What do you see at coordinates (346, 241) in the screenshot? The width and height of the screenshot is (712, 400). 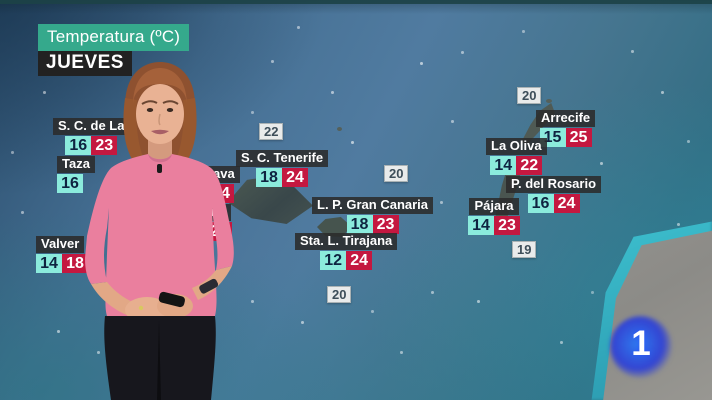 I see `station-name: Sta. L. Tirajana` at bounding box center [346, 241].